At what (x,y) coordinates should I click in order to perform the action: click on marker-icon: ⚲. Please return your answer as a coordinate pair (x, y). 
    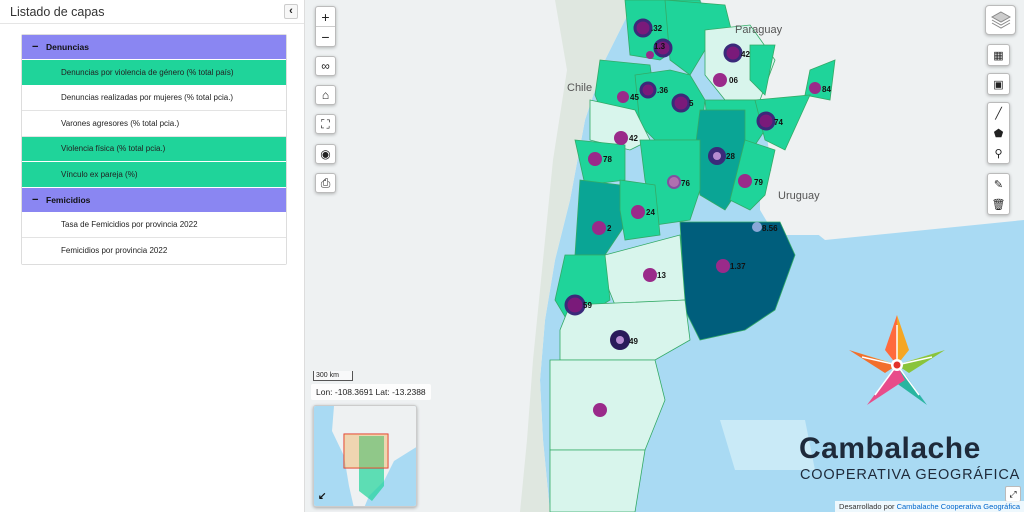
    Looking at the image, I should click on (998, 153).